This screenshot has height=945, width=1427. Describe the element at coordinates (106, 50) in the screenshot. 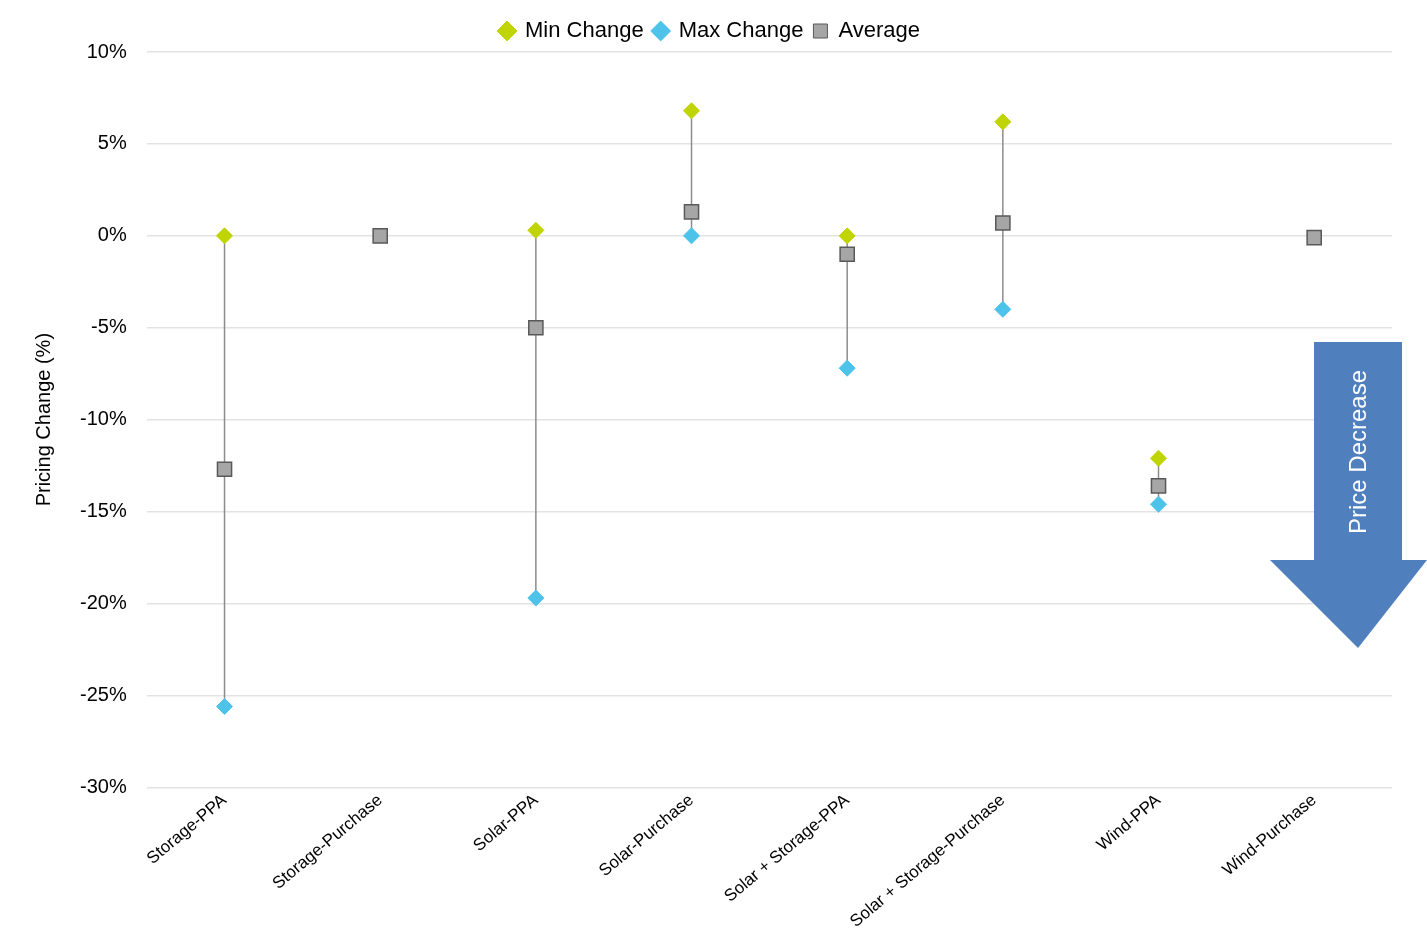

I see `y-tick-label: 10%` at that location.